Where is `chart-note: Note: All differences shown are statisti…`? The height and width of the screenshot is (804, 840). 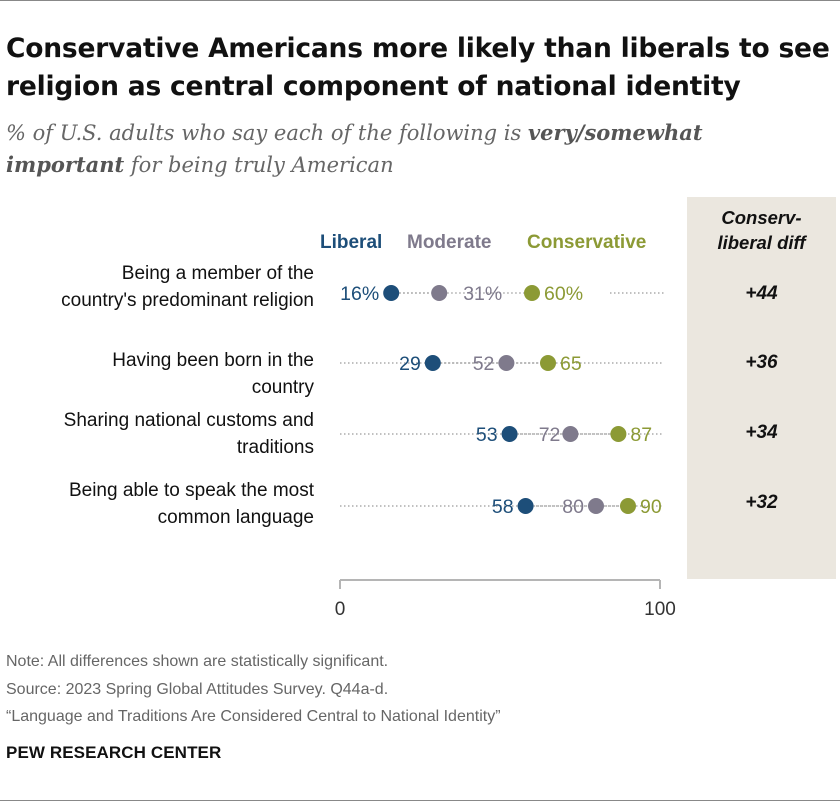
chart-note: Note: All differences shown are statisti… is located at coordinates (197, 661).